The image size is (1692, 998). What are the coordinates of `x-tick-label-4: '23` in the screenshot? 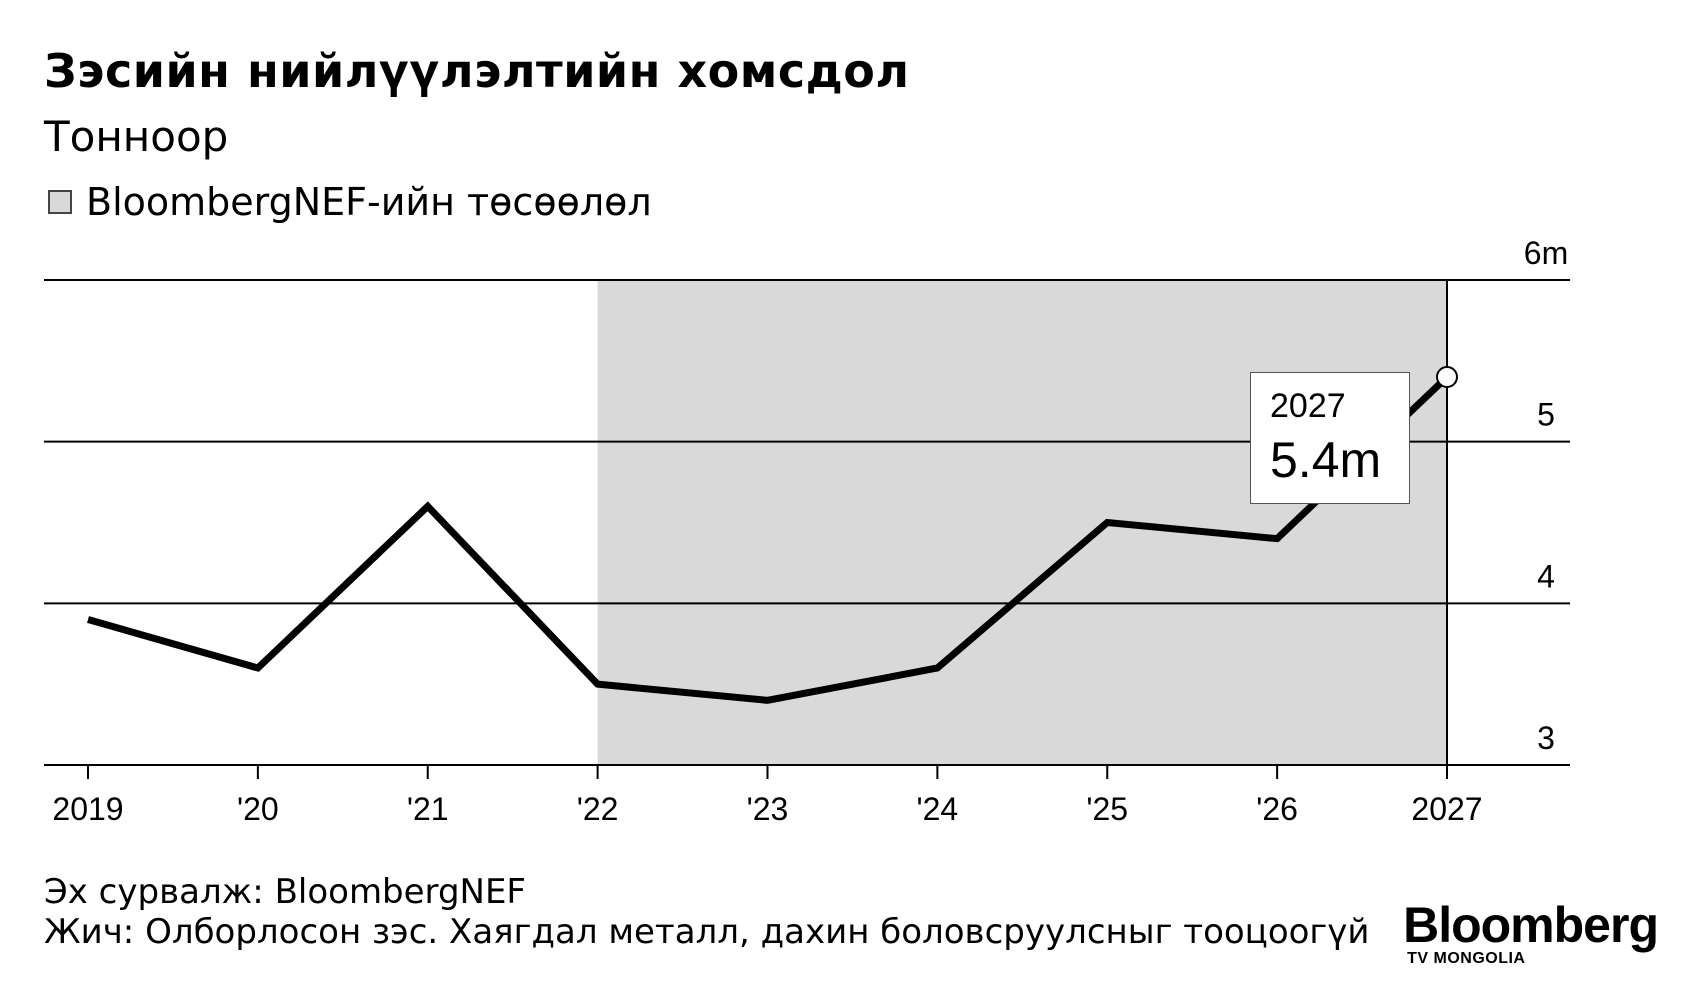 It's located at (768, 809).